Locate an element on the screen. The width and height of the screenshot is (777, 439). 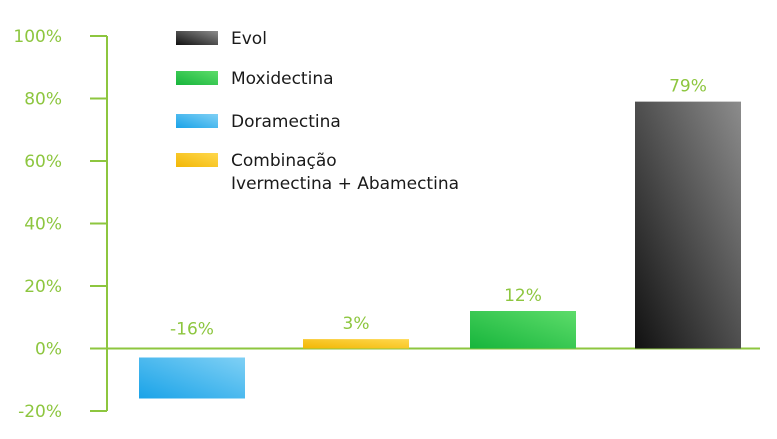
y-tick-label: 60% is located at coordinates (43, 162).